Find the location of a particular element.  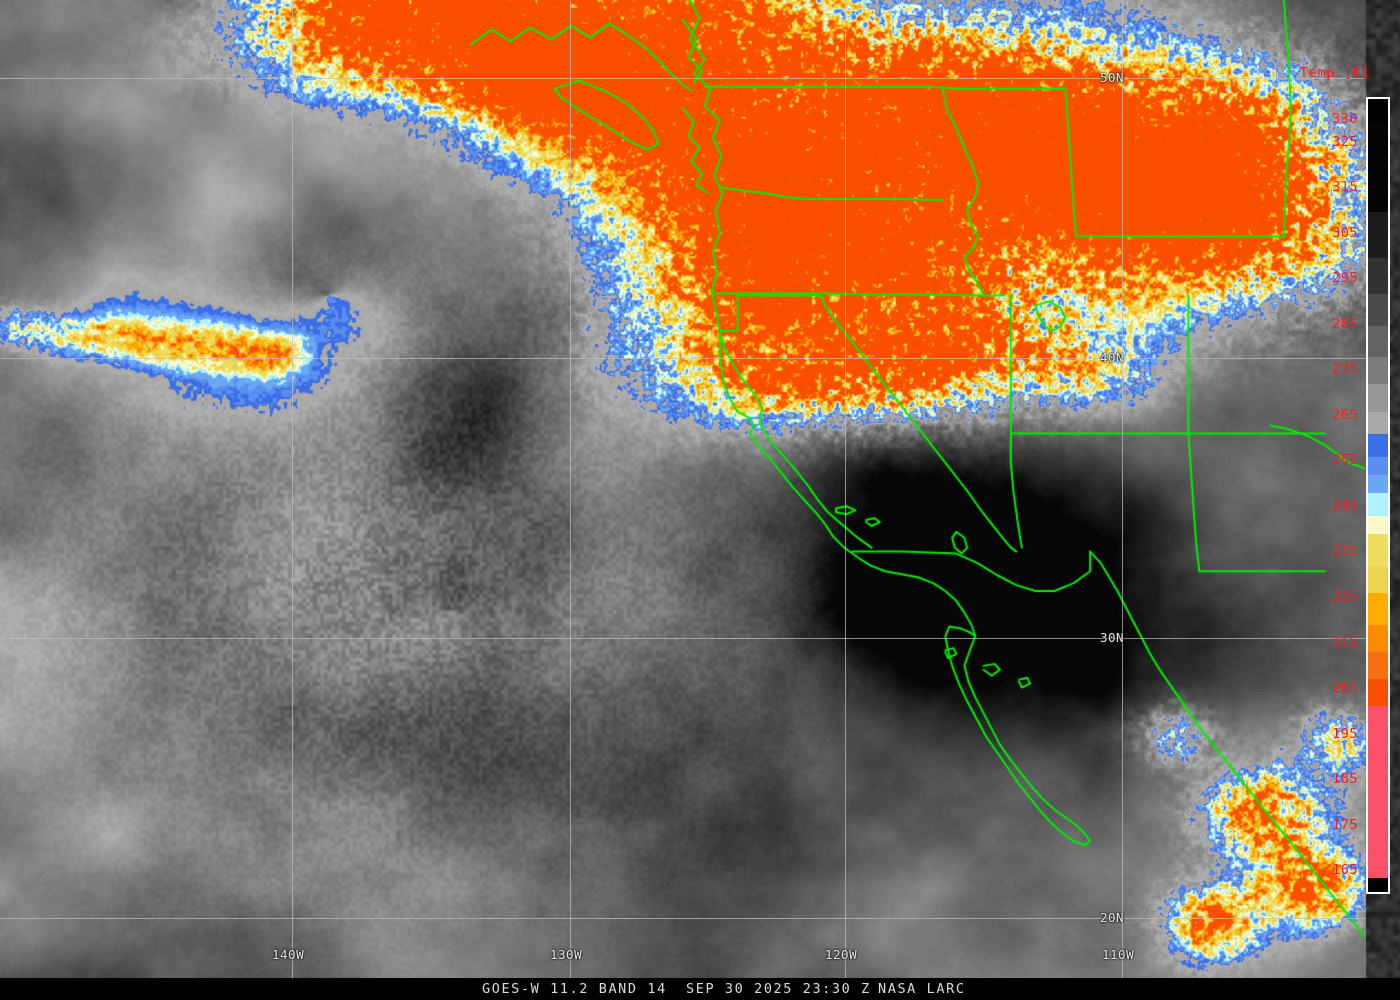

colorbar-tick-label: 195 is located at coordinates (1345, 733).